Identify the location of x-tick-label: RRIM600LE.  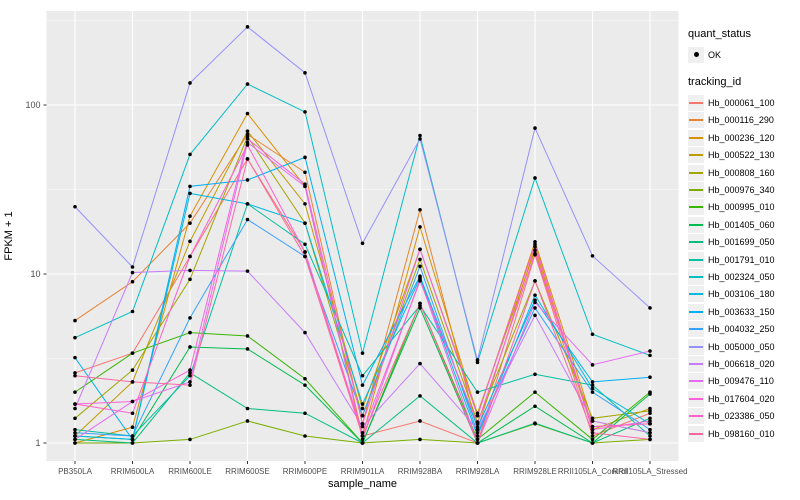
(190, 471).